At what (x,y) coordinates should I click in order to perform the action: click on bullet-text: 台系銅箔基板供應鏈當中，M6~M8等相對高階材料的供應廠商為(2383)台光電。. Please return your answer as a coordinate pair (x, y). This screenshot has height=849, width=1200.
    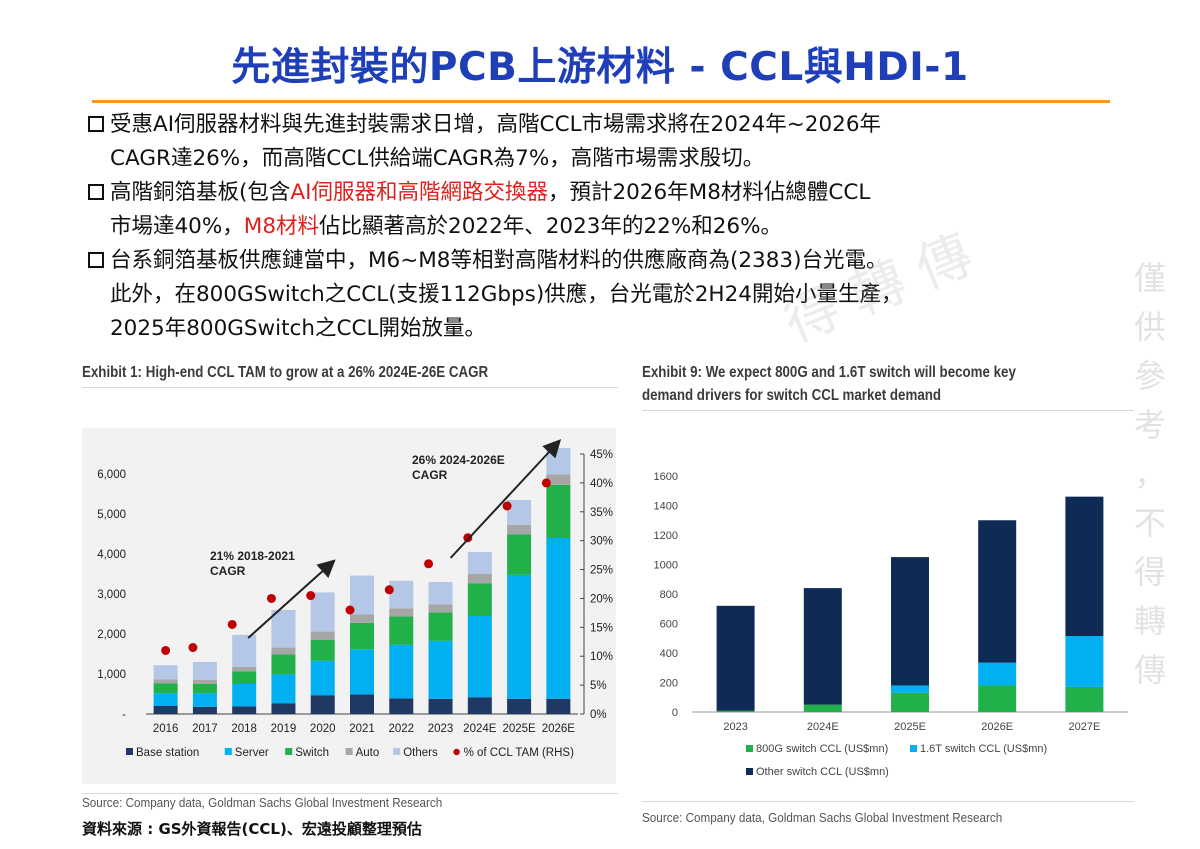
    Looking at the image, I should click on (499, 260).